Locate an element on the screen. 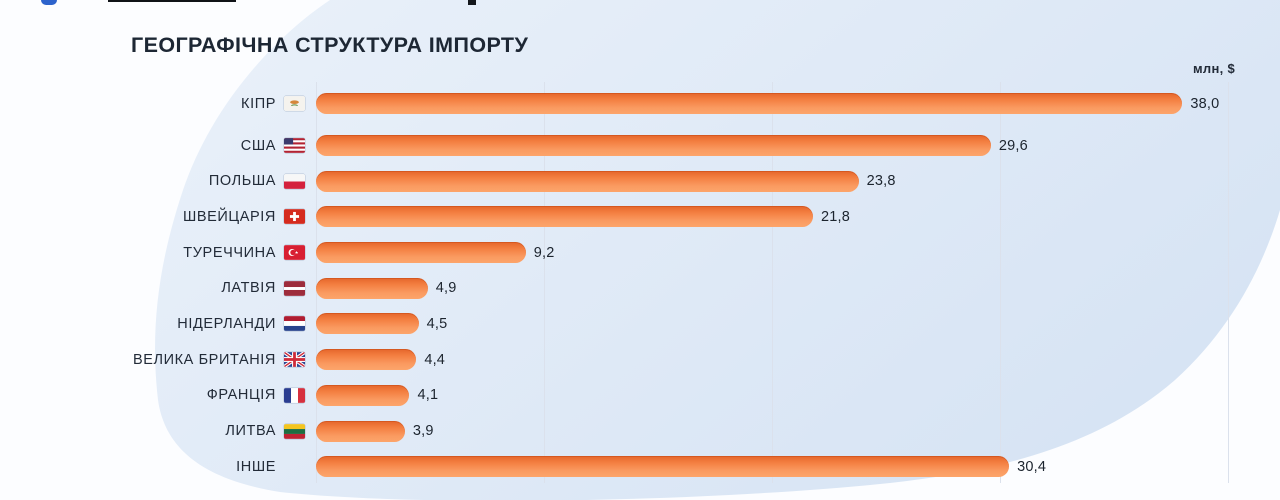 This screenshot has height=500, width=1280. cropped-header-text-fragment is located at coordinates (172, 1).